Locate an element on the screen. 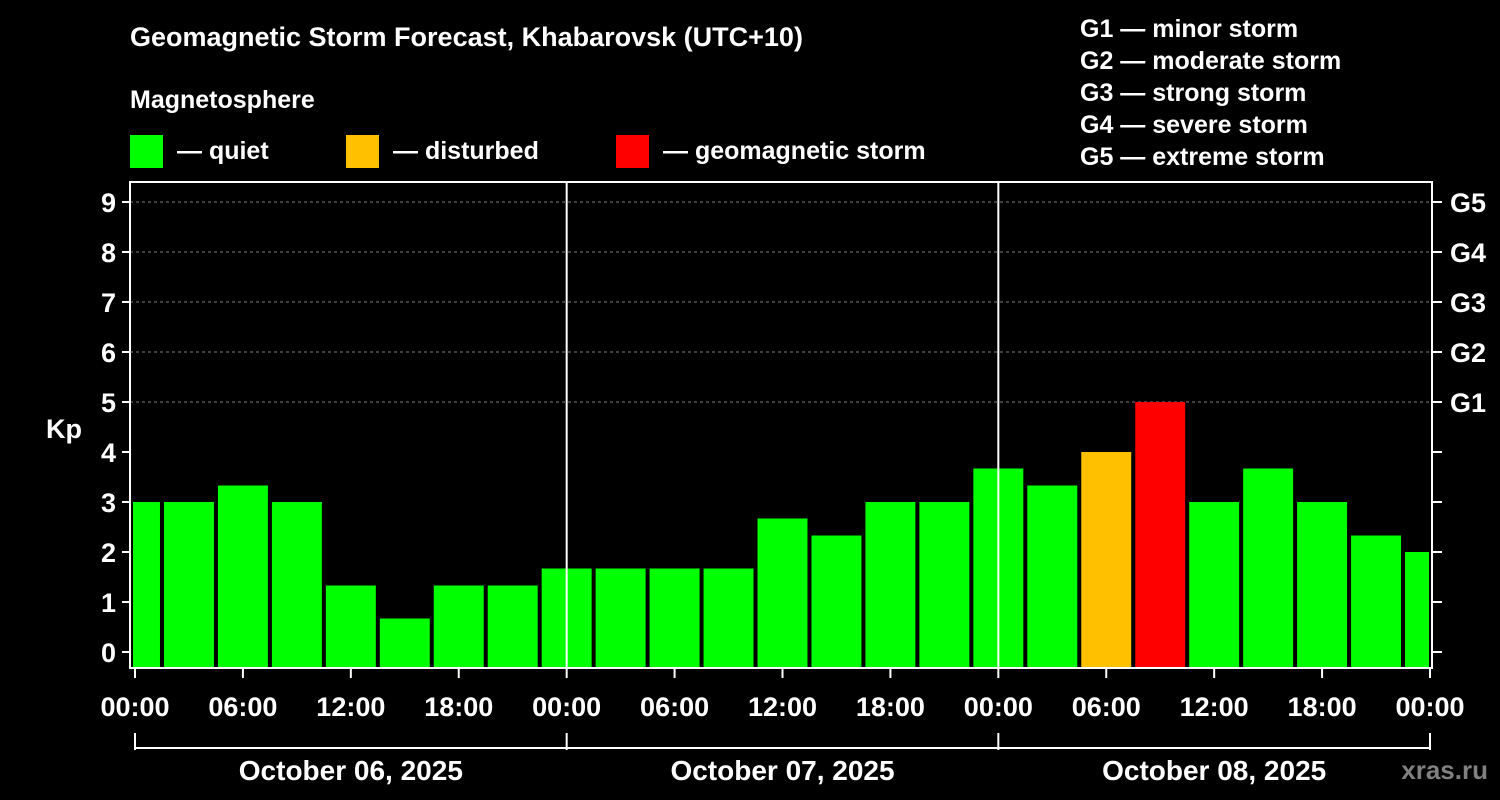  y-tick-label: 7 is located at coordinates (108, 303).